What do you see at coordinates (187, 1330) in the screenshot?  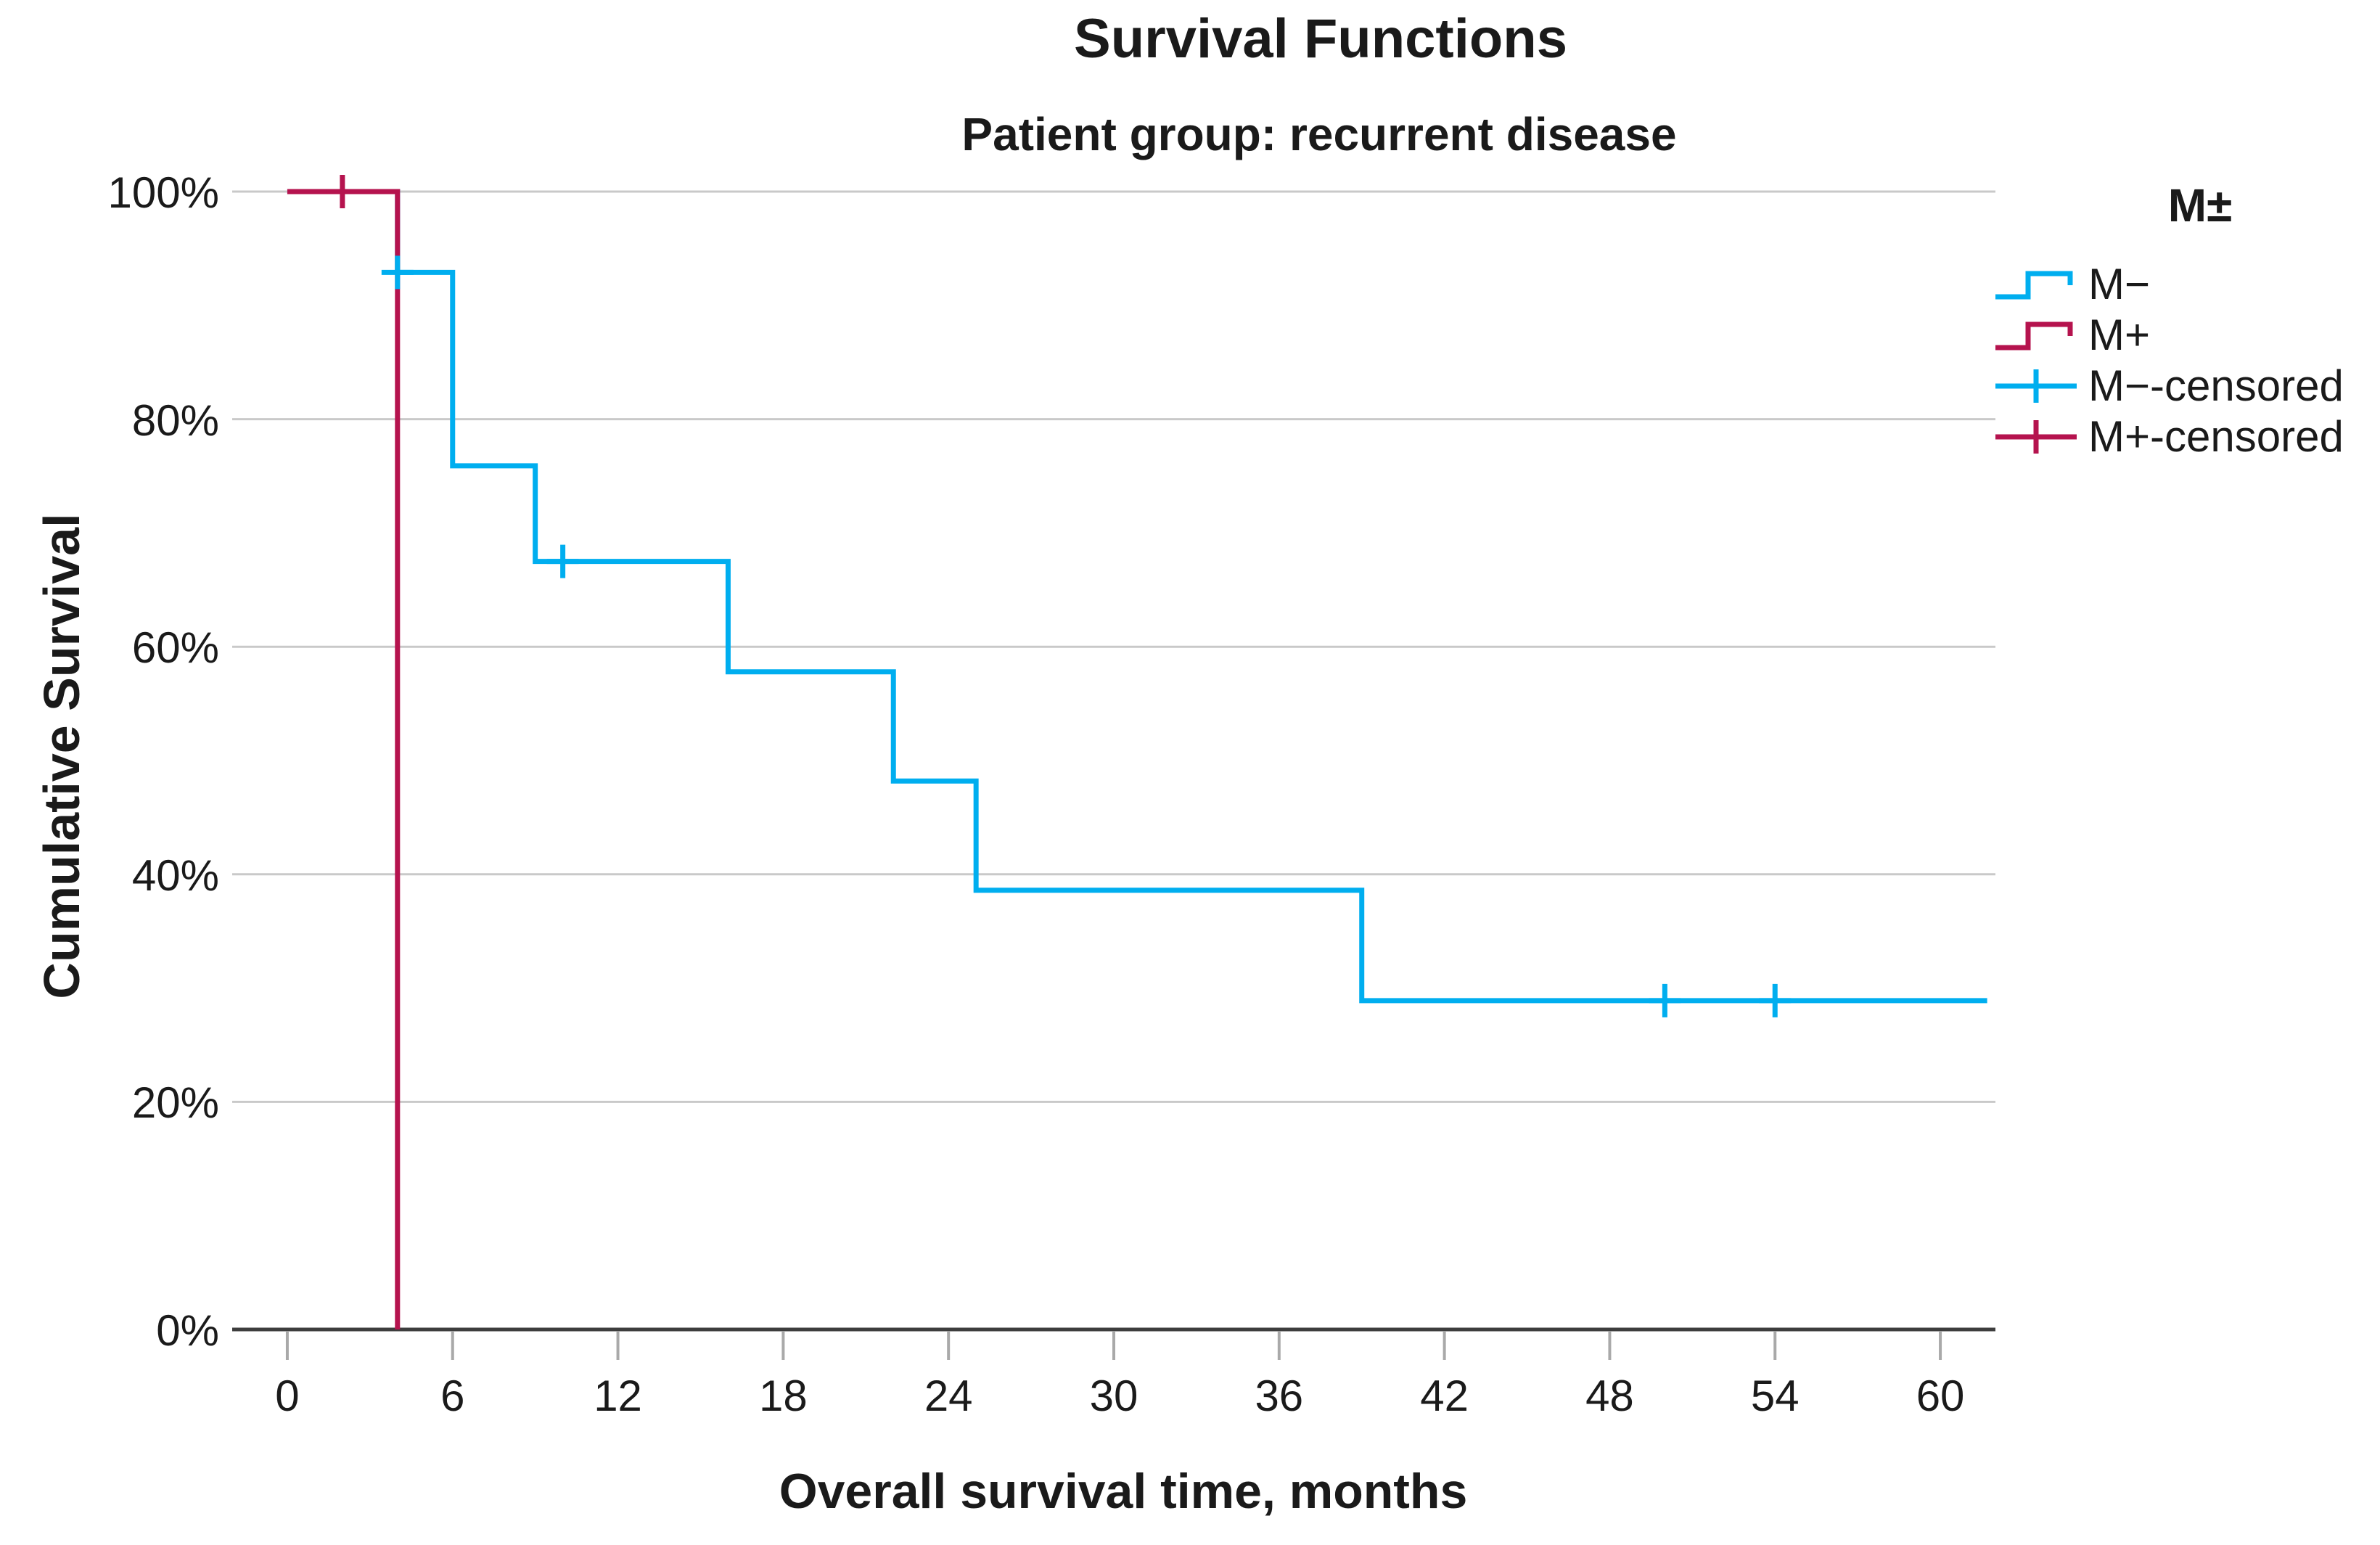 I see `y-tick-label-0: 0%` at bounding box center [187, 1330].